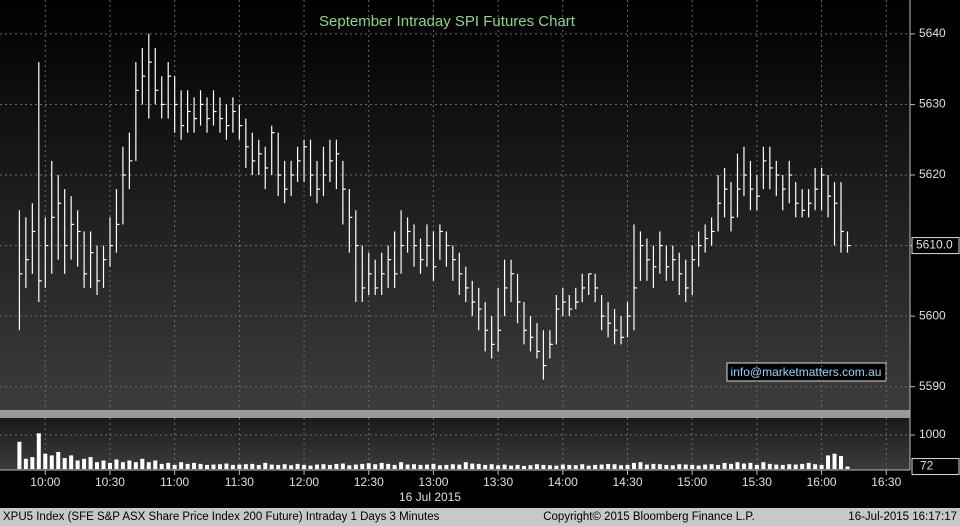 This screenshot has height=526, width=960. I want to click on last-volume-label: 72, so click(927, 466).